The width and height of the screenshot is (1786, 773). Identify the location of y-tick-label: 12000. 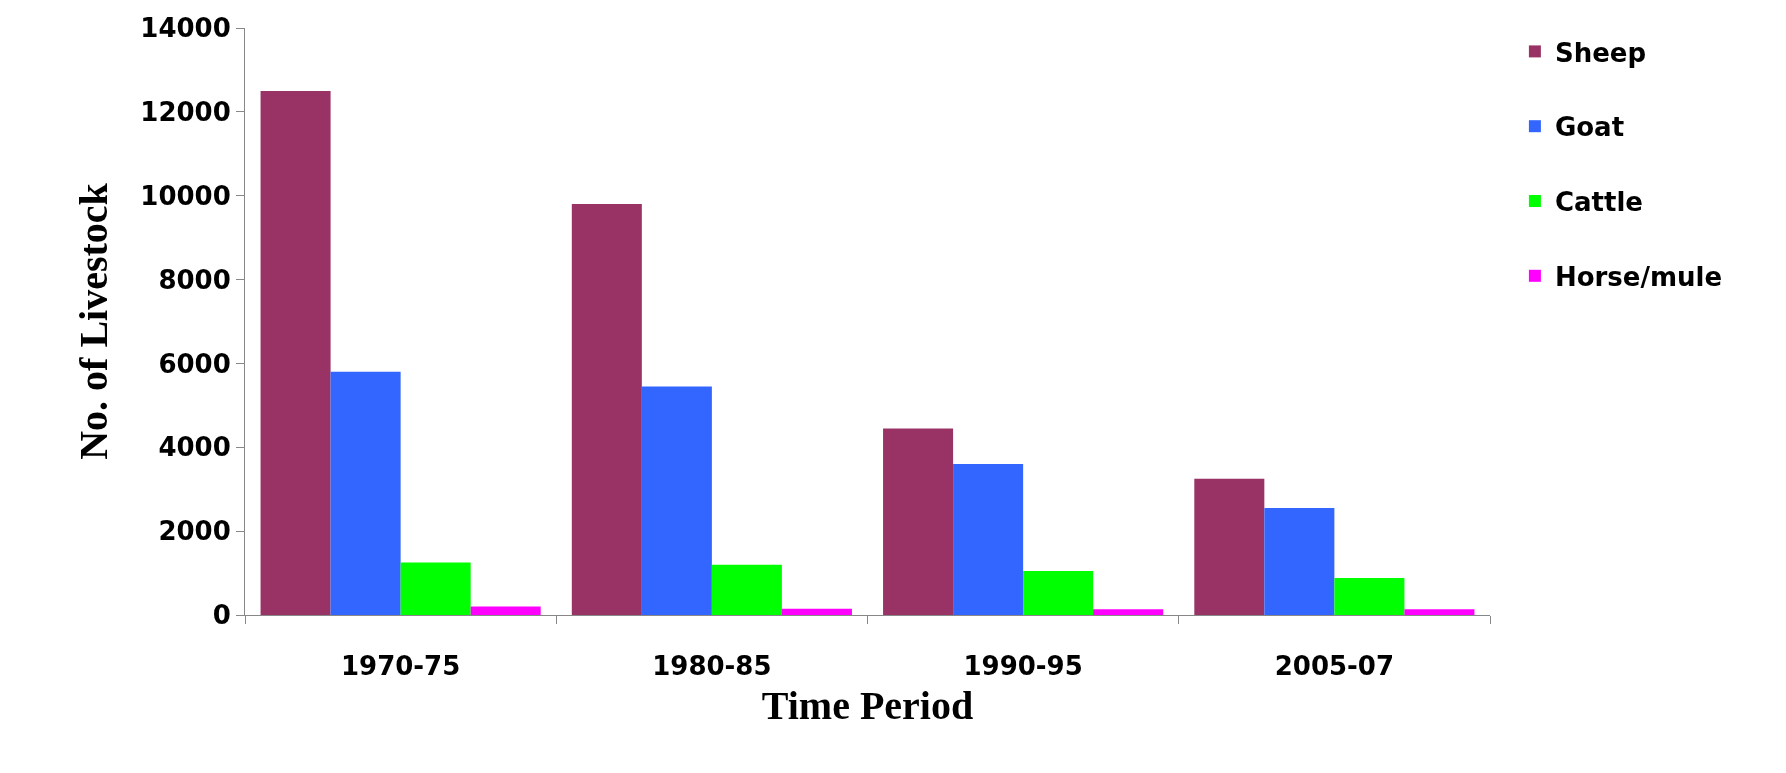
(185, 111).